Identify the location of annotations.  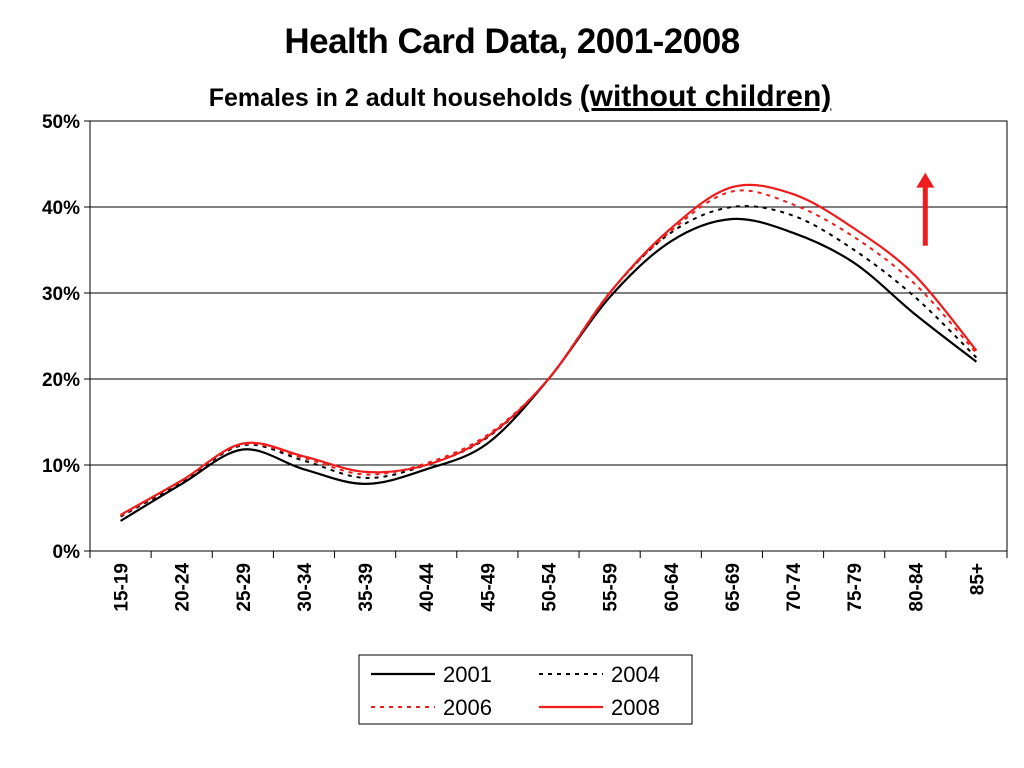
(925, 209).